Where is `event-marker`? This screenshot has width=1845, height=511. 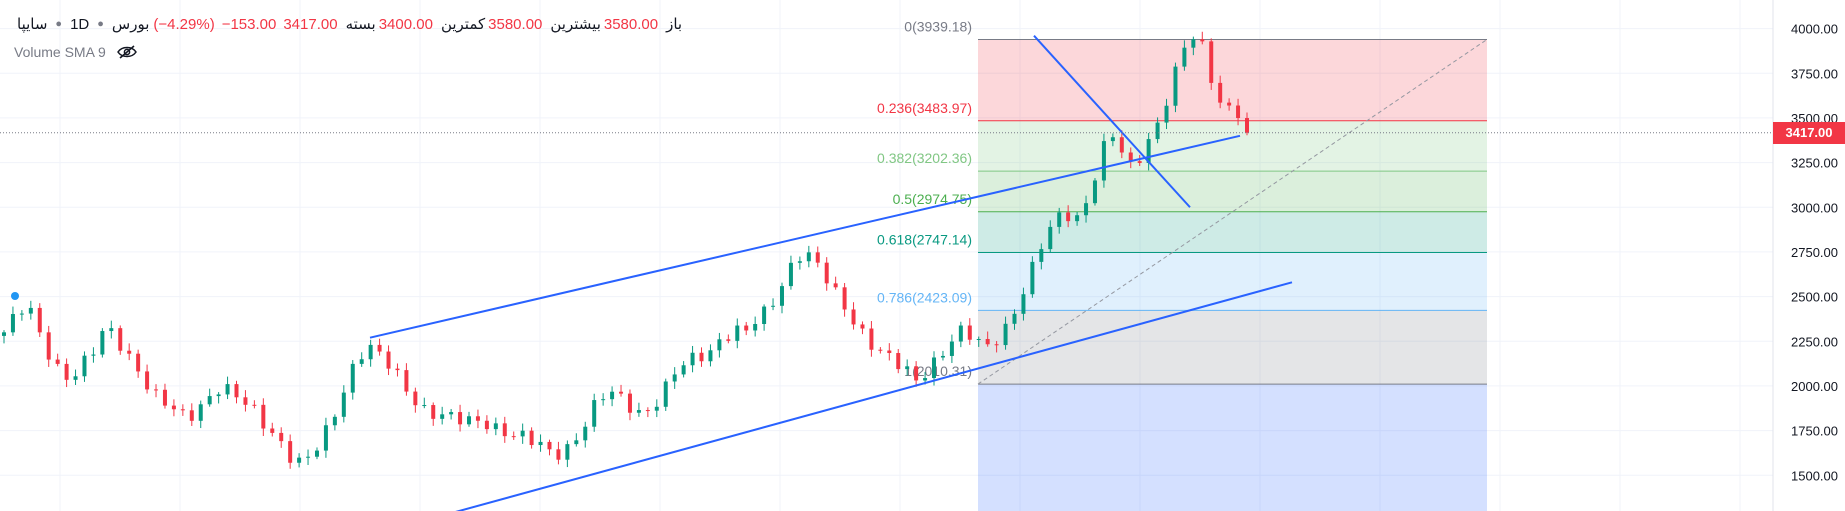
event-marker is located at coordinates (15, 296).